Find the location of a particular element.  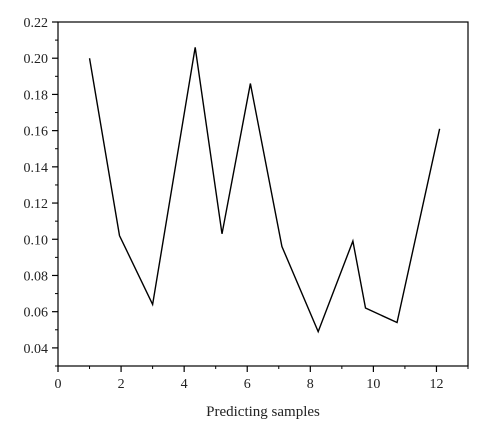

y-tick-label: 0.12 is located at coordinates (36, 204).